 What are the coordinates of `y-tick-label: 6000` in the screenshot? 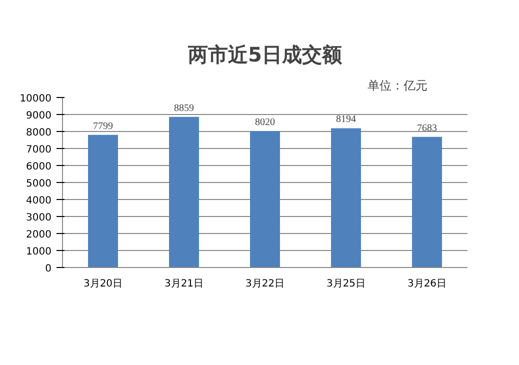 It's located at (39, 167).